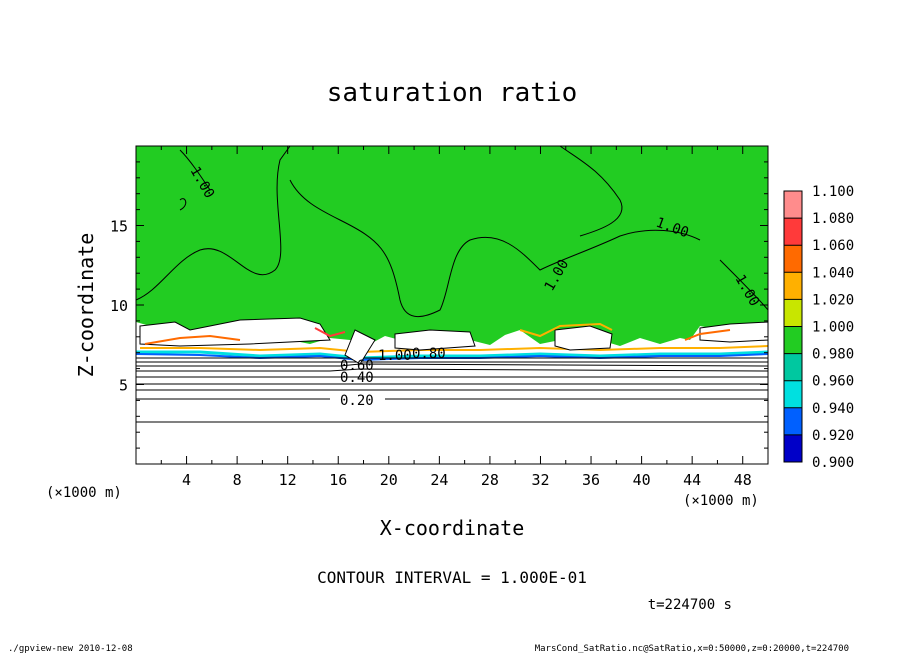  I want to click on colorbar-label: 1.080, so click(833, 219).